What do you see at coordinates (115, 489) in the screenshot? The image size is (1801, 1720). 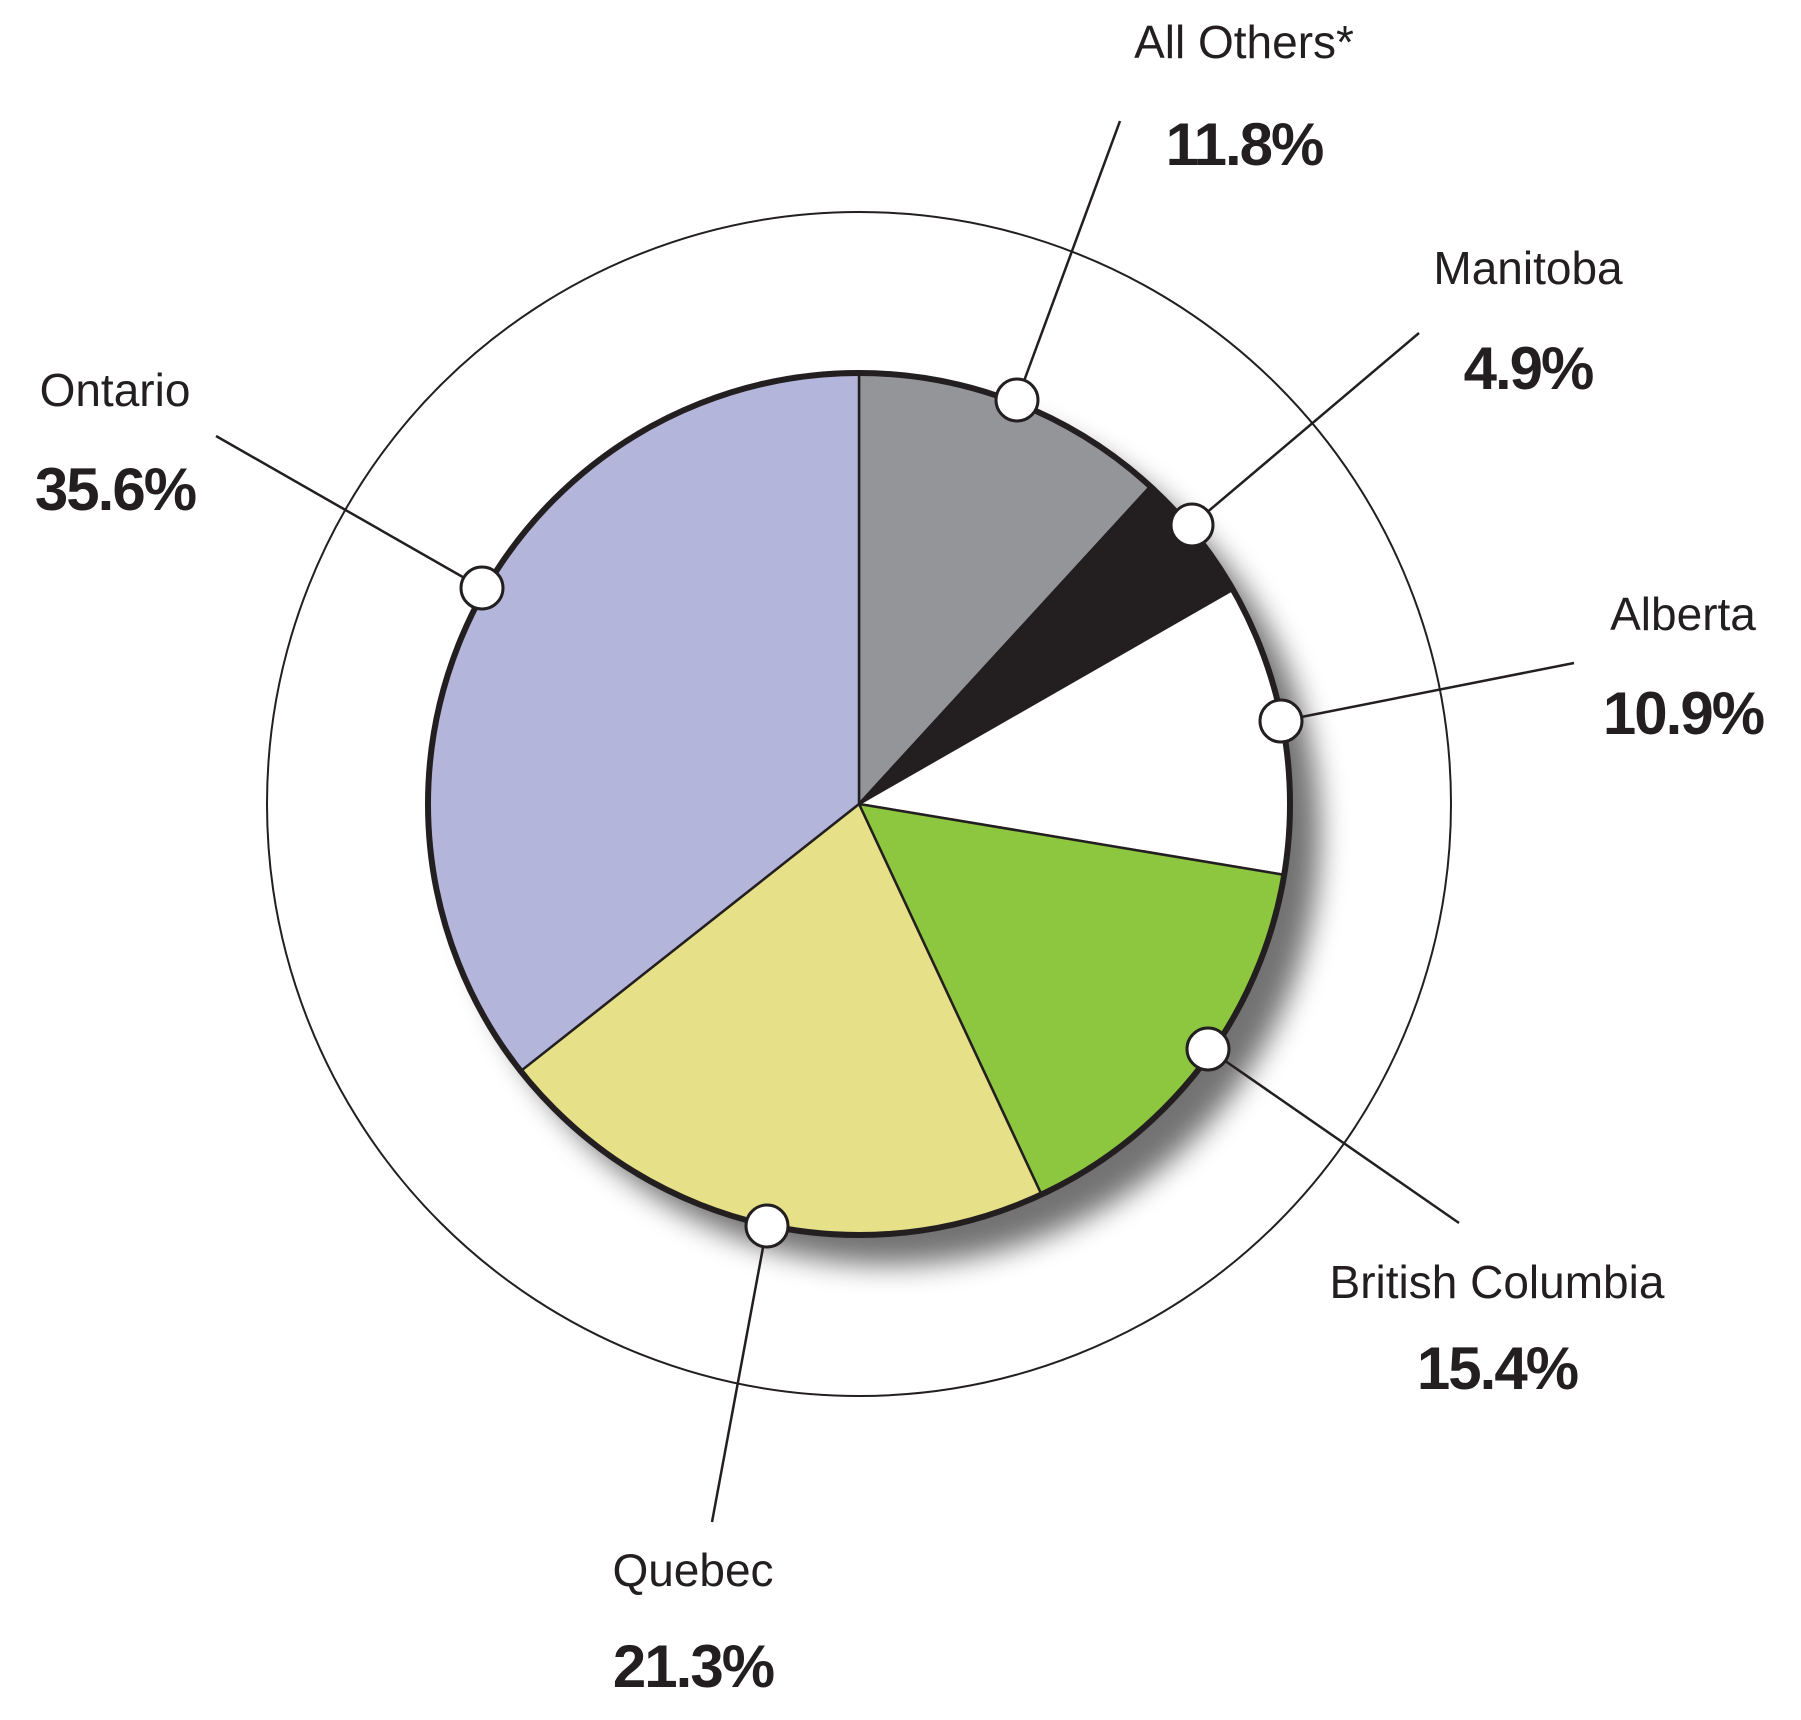 I see `value-label: 35.6%` at bounding box center [115, 489].